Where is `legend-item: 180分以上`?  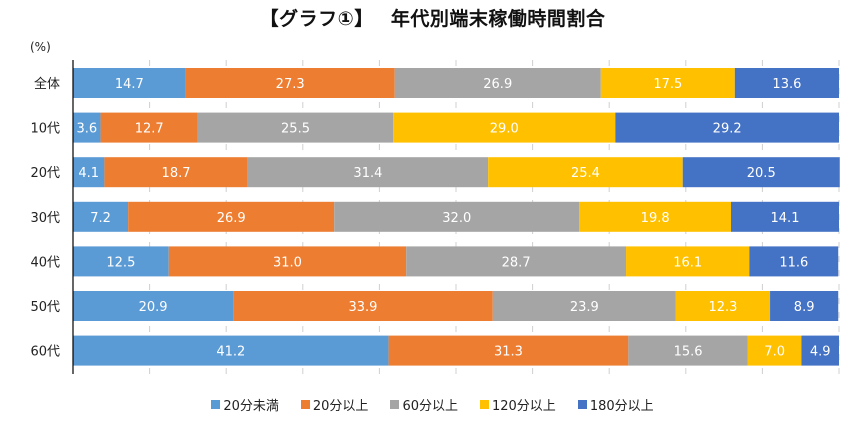 legend-item: 180分以上 is located at coordinates (615, 404).